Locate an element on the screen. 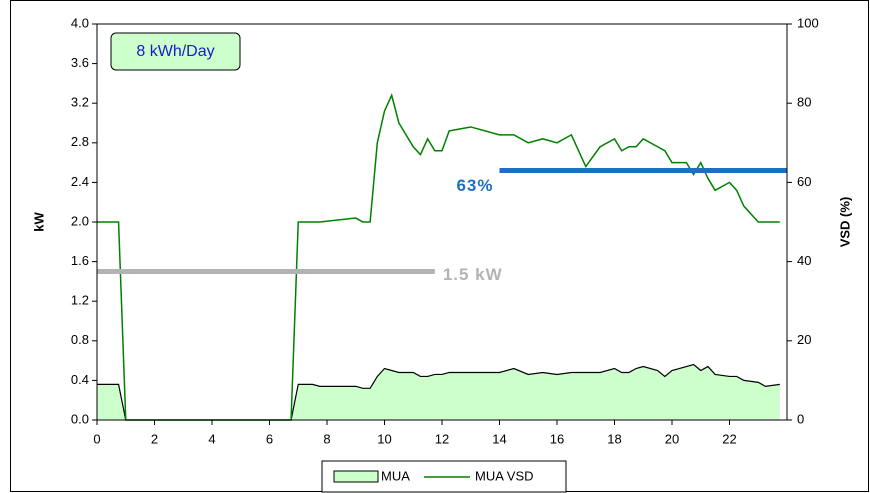 The image size is (870, 493). legend-label: MUA is located at coordinates (395, 475).